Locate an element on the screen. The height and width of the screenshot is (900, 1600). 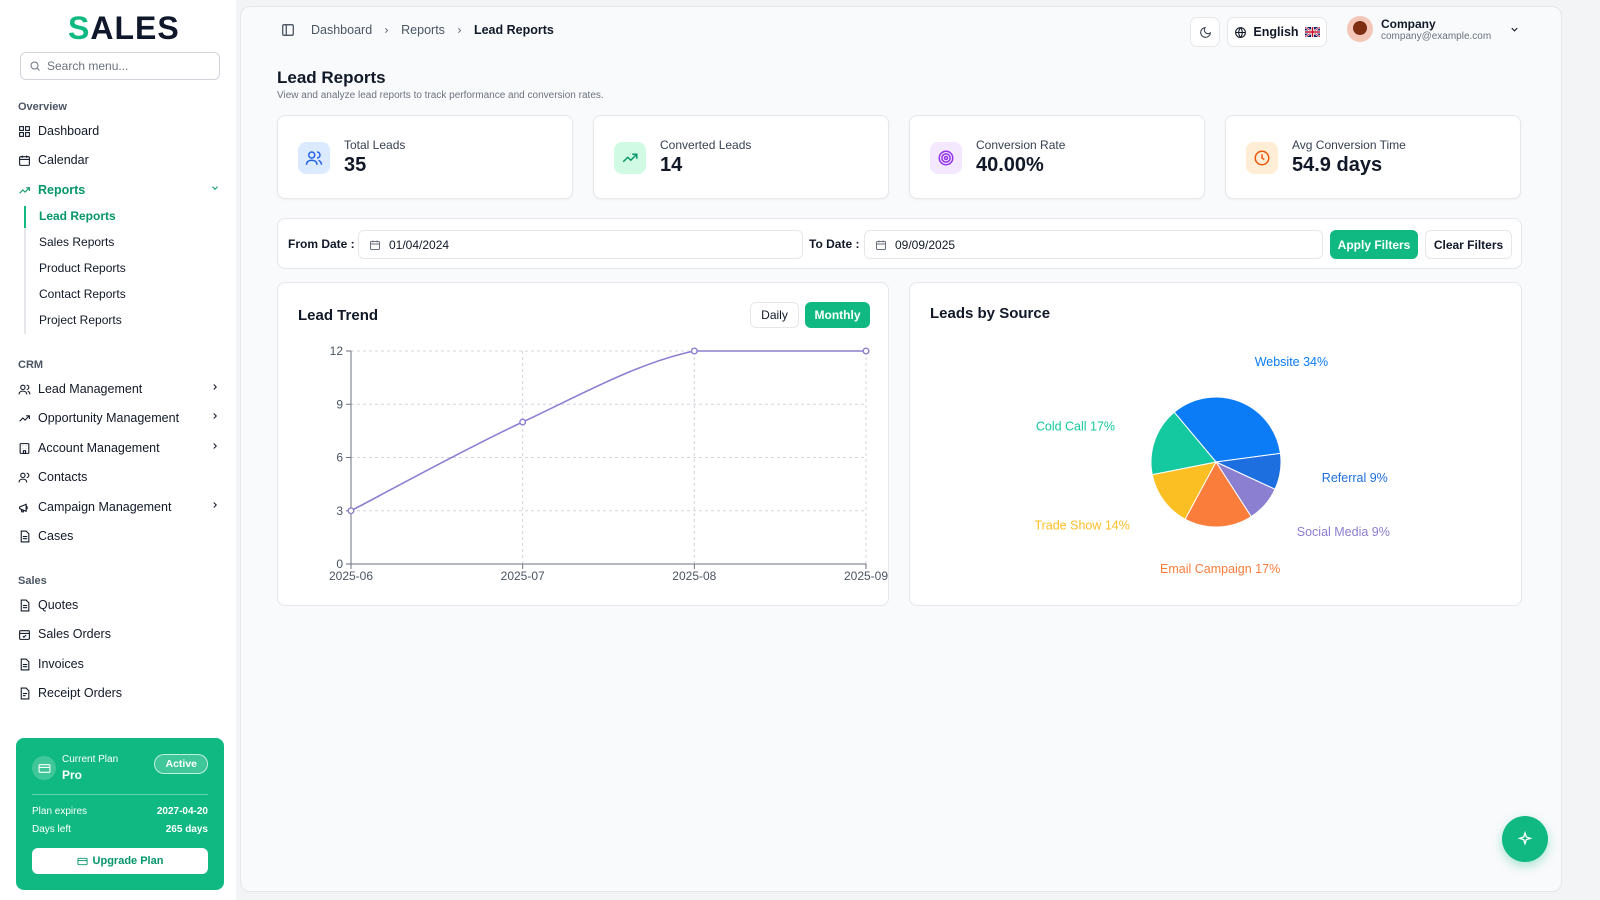
x-tick-label: 2025-09 is located at coordinates (866, 576).